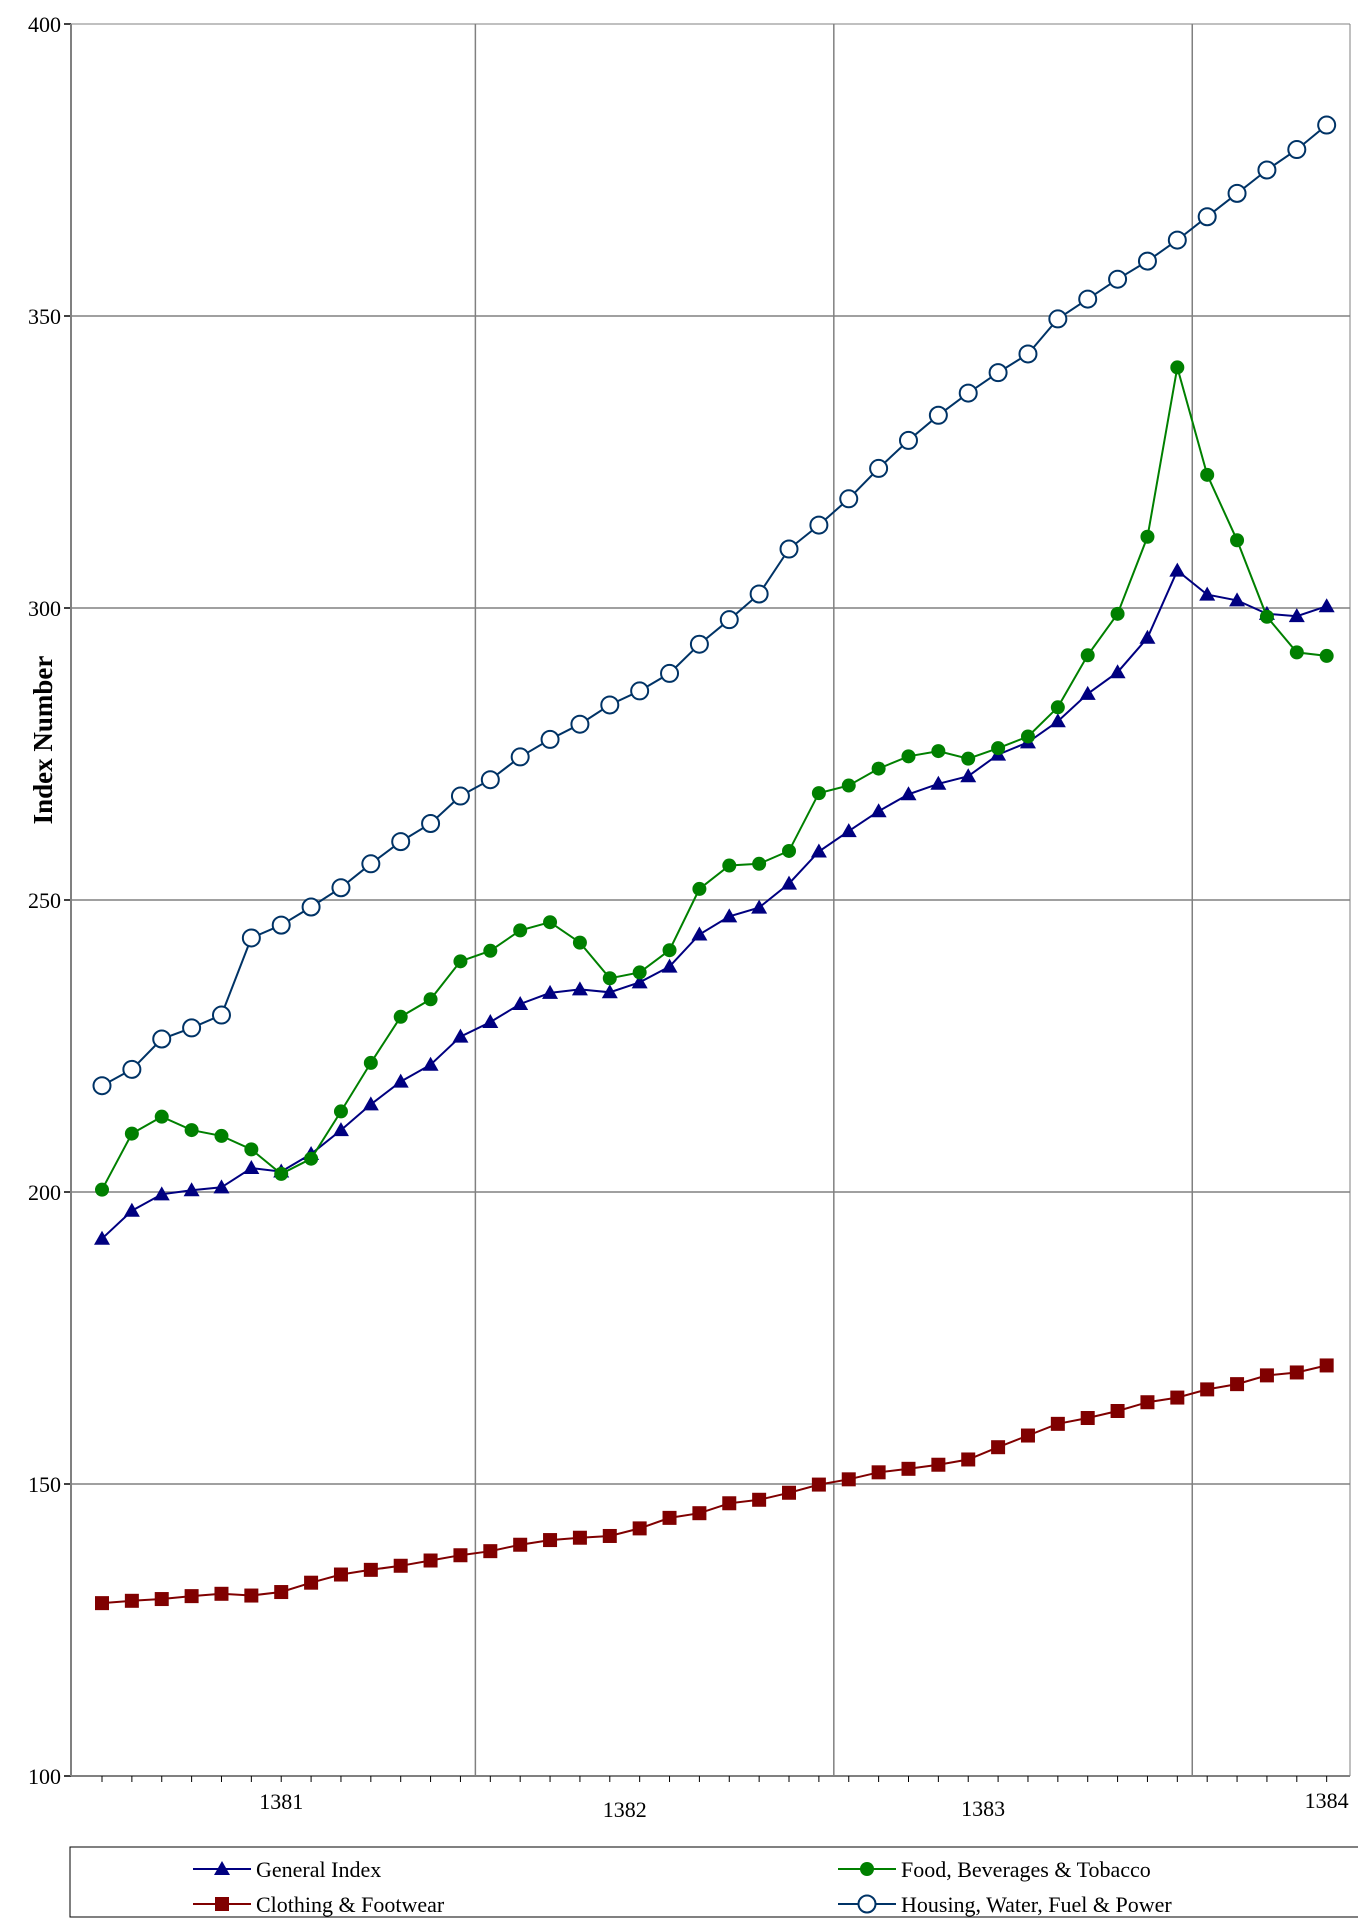 The image size is (1358, 1919). Describe the element at coordinates (287, 1869) in the screenshot. I see `legend-item-general-index: General Index` at that location.